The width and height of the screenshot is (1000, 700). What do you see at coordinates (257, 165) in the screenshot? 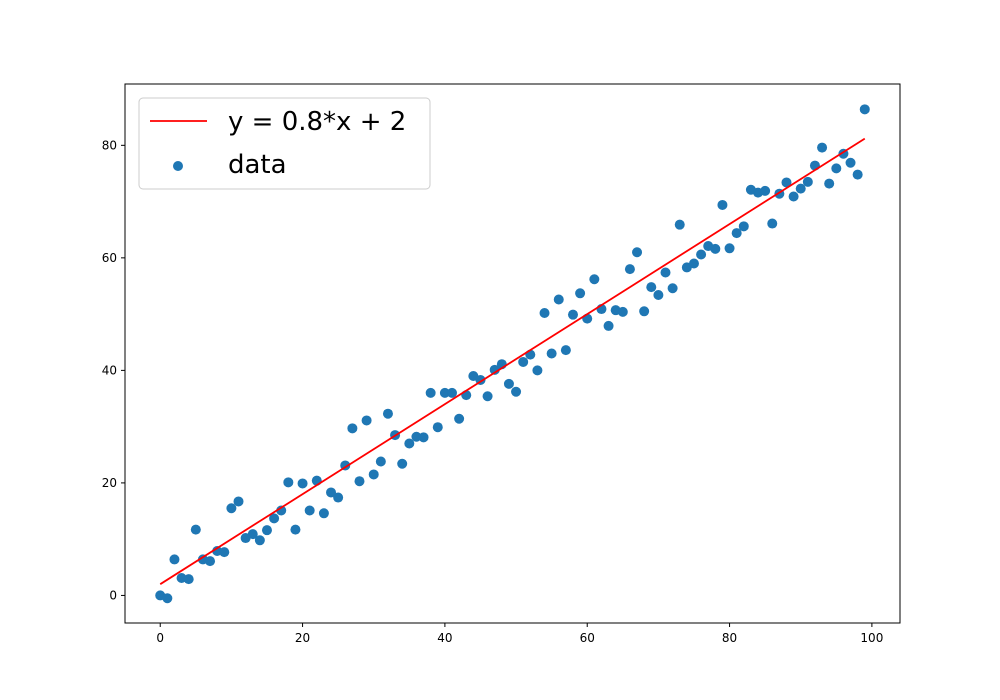
I see `legend-label-data: data` at bounding box center [257, 165].